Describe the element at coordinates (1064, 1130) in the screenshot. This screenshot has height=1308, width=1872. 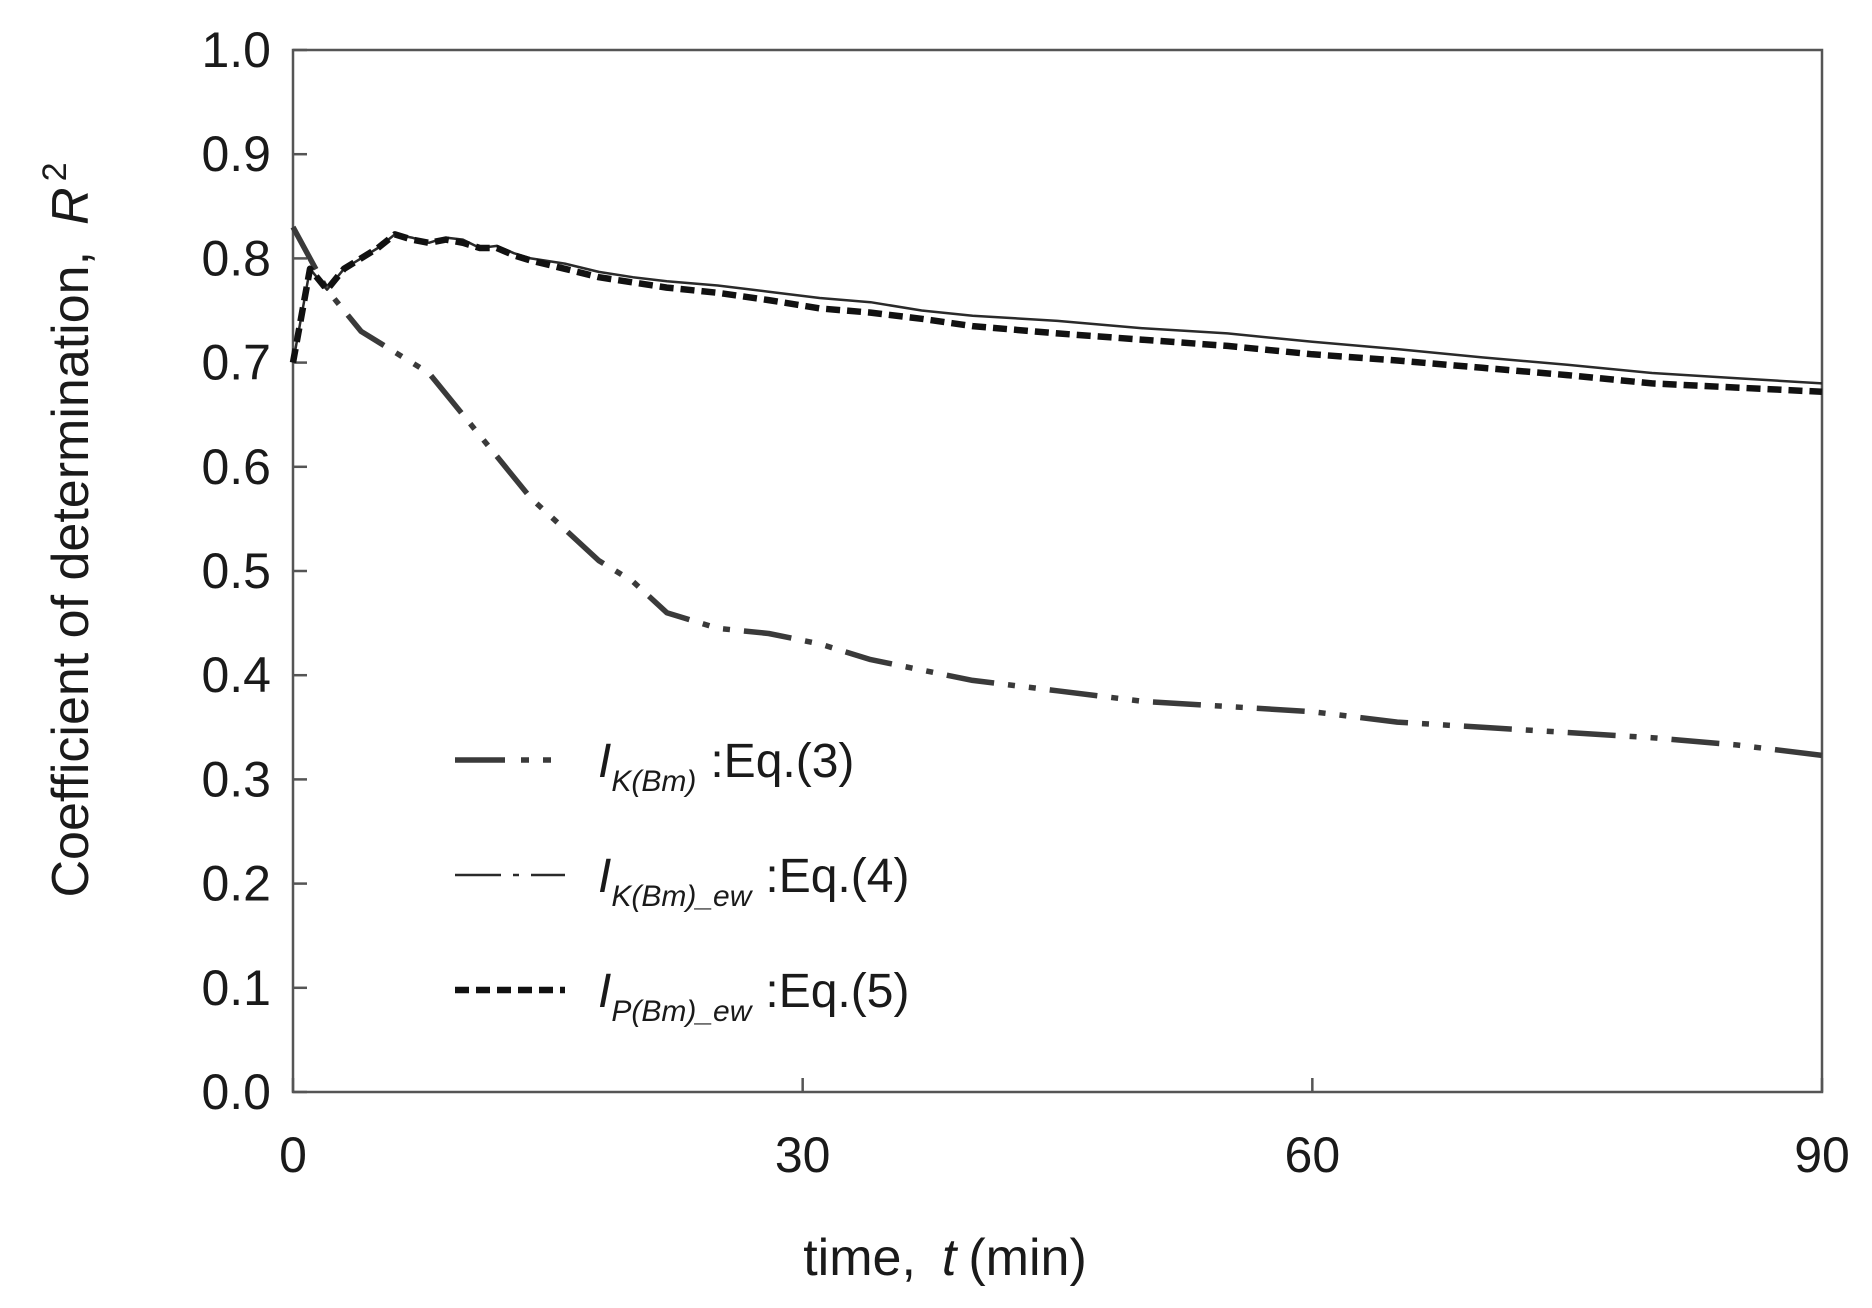
I see `x-axis: 0 30 60 90` at that location.